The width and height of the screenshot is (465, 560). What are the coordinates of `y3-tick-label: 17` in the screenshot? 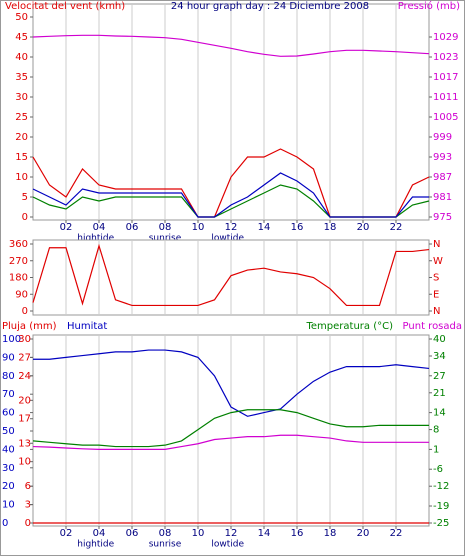 It's located at (24, 419).